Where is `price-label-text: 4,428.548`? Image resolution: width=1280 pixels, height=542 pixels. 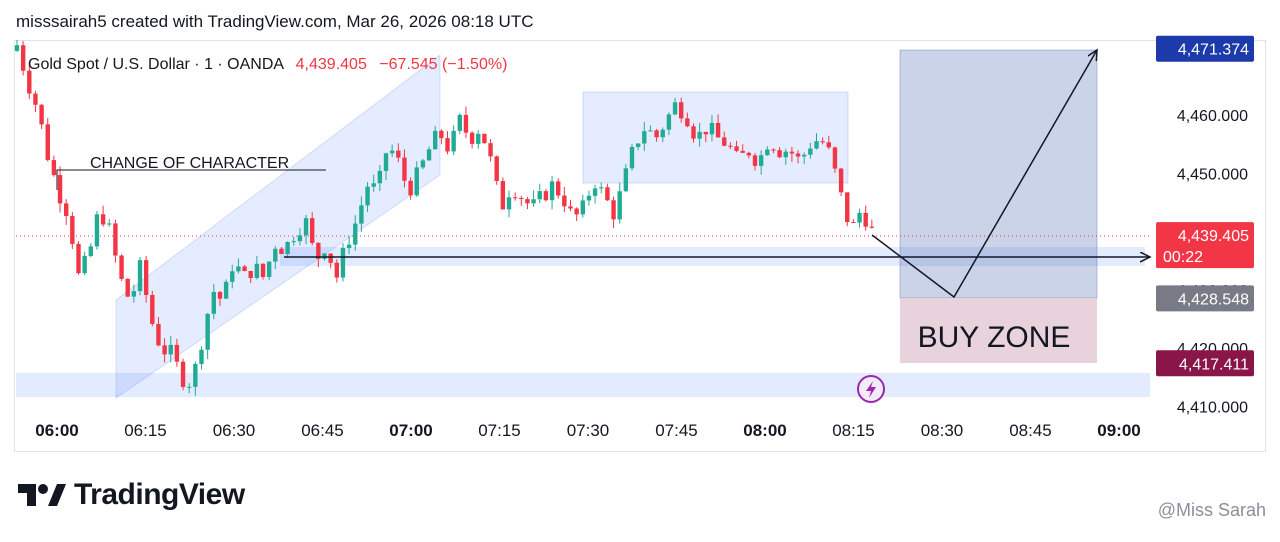
price-label-text: 4,428.548 is located at coordinates (1213, 299).